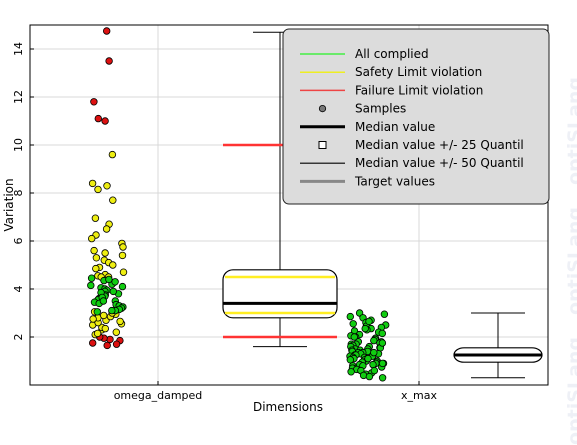  I want to click on y-tick-label: 12, so click(18, 97).